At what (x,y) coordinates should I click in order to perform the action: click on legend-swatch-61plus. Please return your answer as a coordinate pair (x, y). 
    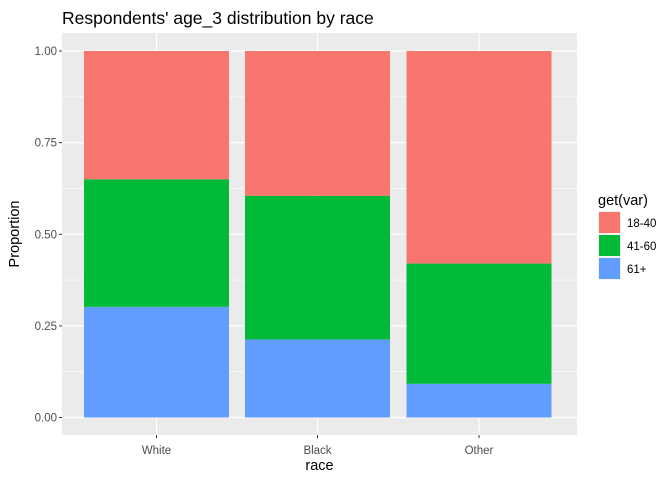
    Looking at the image, I should click on (609, 268).